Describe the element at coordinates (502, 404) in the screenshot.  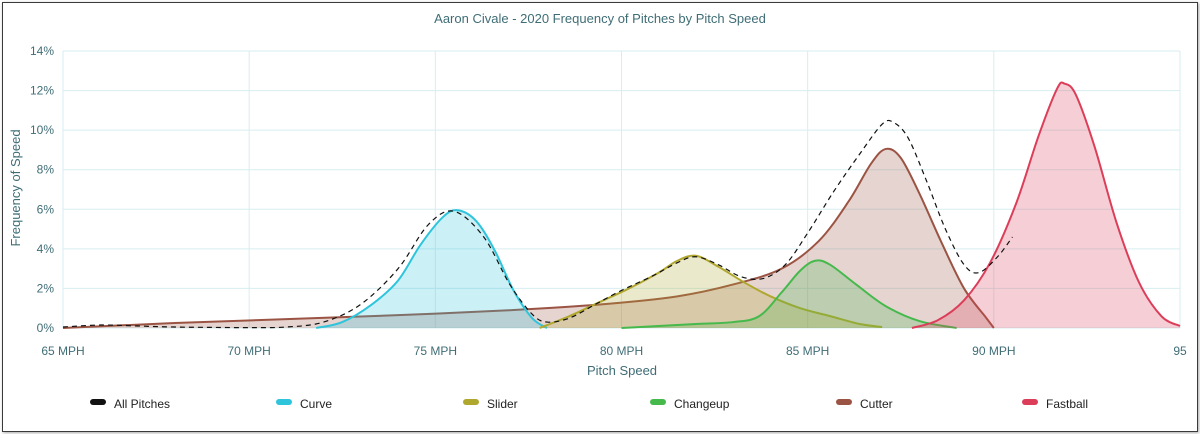
I see `legend-label: Slider` at that location.